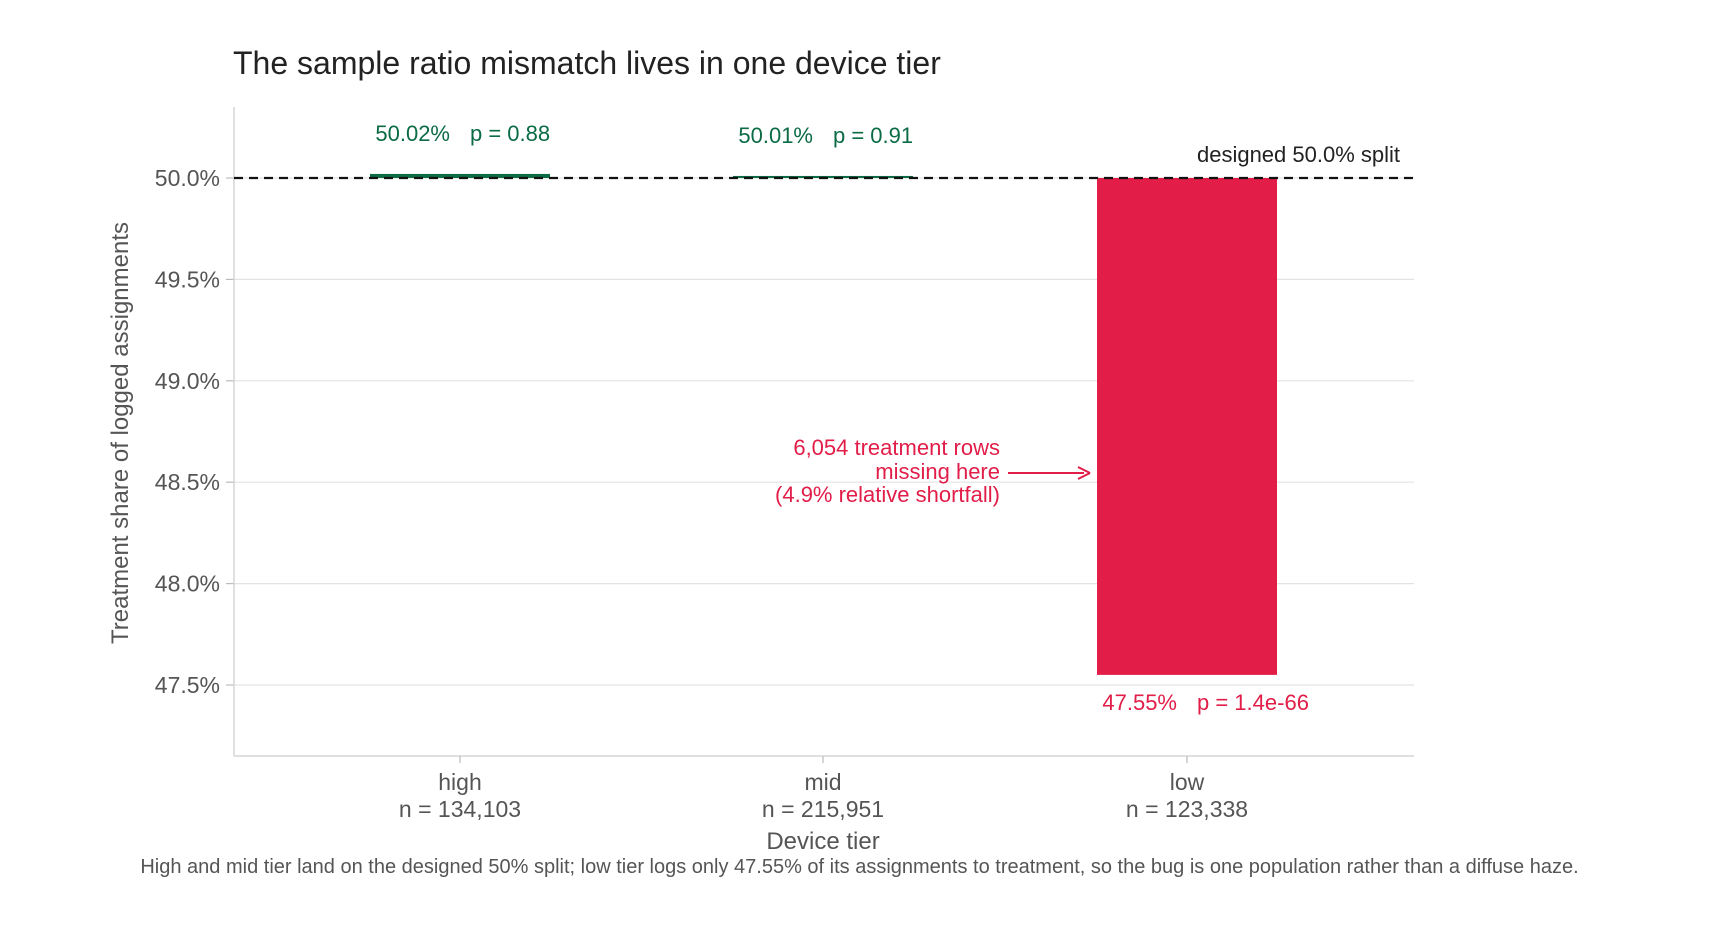 The width and height of the screenshot is (1719, 926). Describe the element at coordinates (412, 133) in the screenshot. I see `bar-value-label: 50.02%` at that location.